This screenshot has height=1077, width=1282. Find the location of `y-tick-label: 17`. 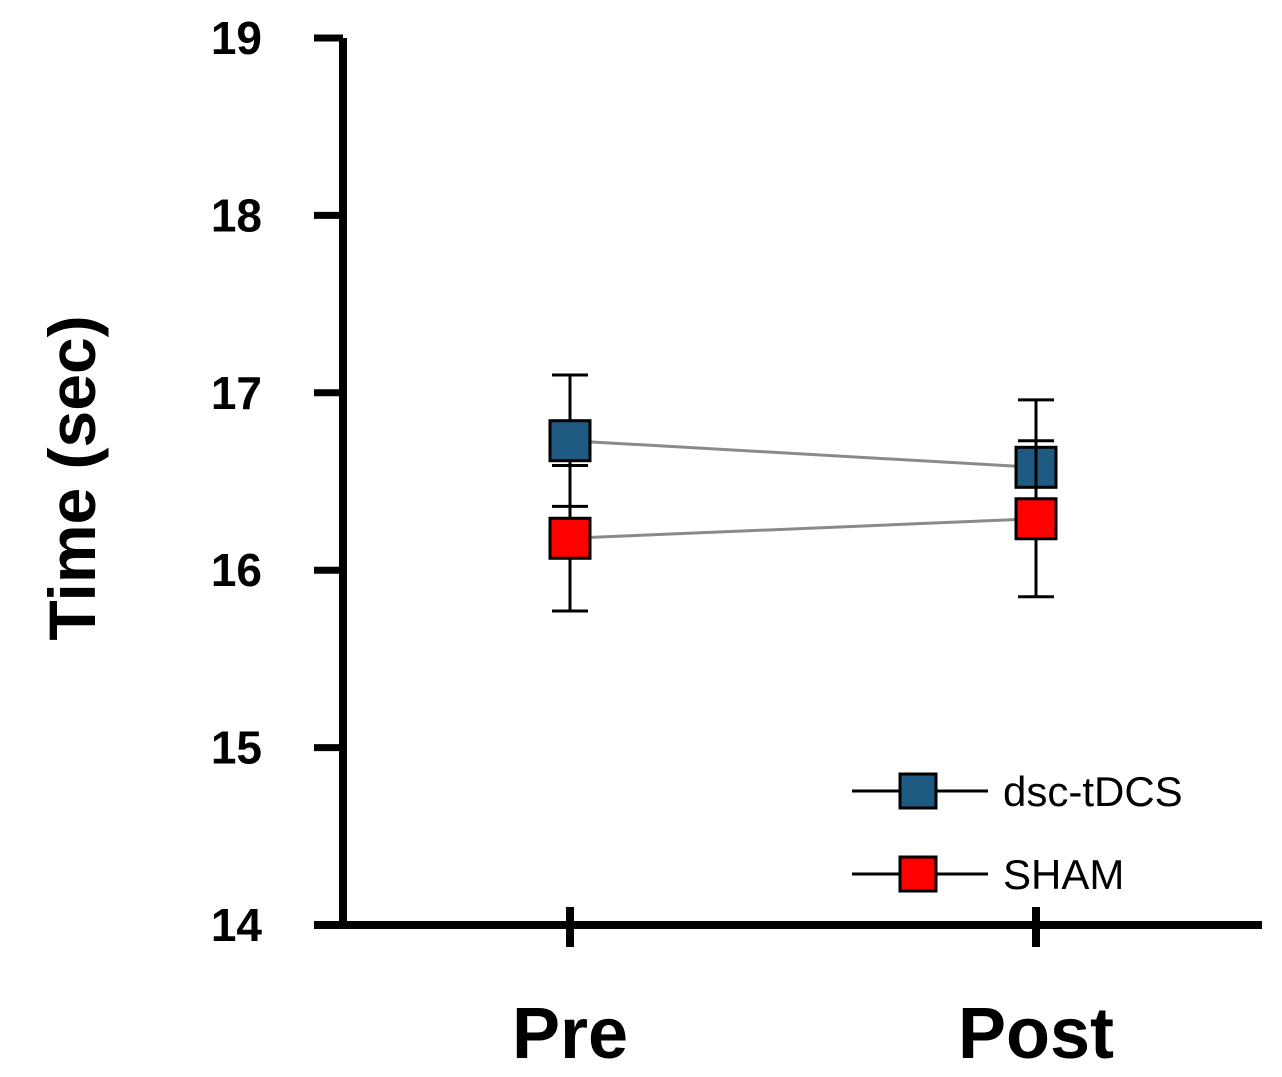

y-tick-label: 17 is located at coordinates (236, 393).